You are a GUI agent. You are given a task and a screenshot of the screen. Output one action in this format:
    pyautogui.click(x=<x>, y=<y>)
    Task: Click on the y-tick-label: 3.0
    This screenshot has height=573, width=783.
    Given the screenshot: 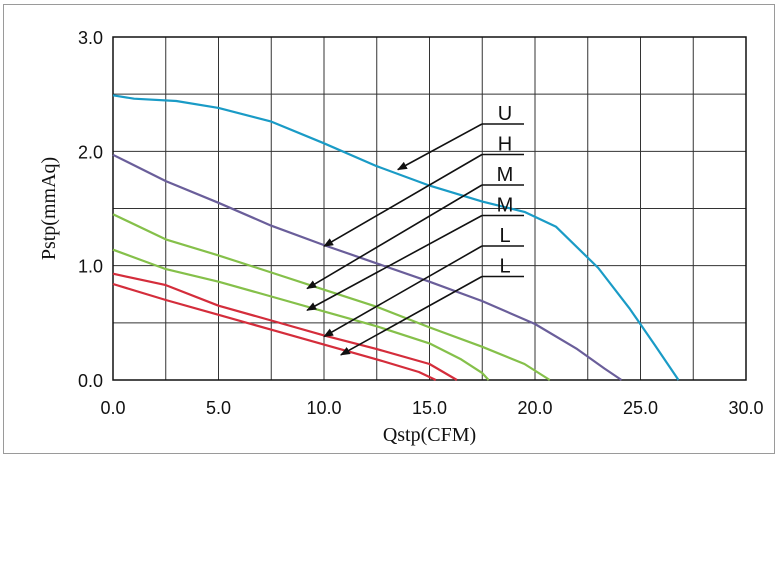 What is the action you would take?
    pyautogui.click(x=90, y=38)
    